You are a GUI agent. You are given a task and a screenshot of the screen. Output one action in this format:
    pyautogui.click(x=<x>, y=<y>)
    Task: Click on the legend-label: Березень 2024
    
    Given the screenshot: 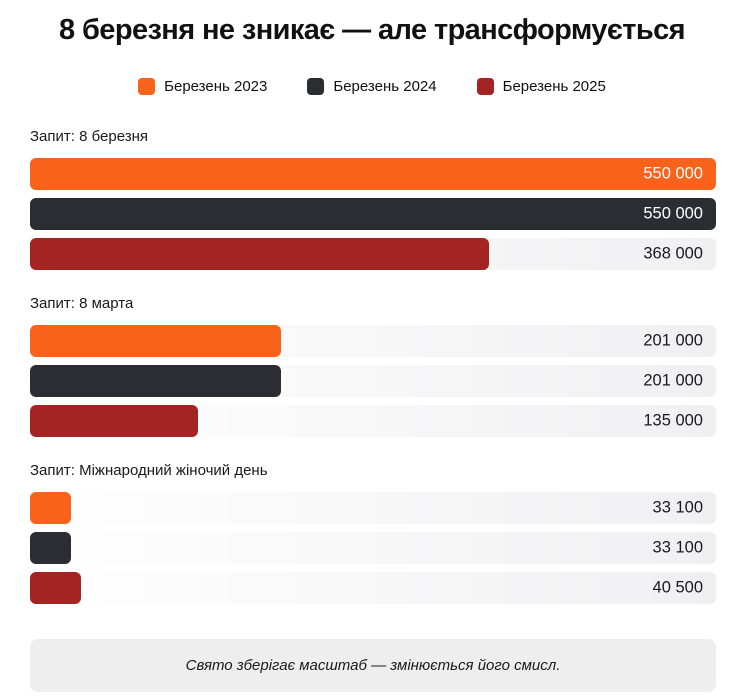 What is the action you would take?
    pyautogui.click(x=385, y=86)
    